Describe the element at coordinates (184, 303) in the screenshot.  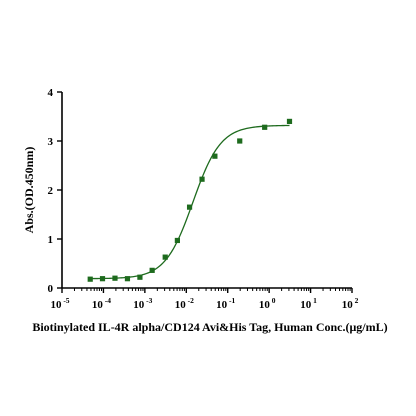
I see `x-tick-label: 10 -2` at that location.